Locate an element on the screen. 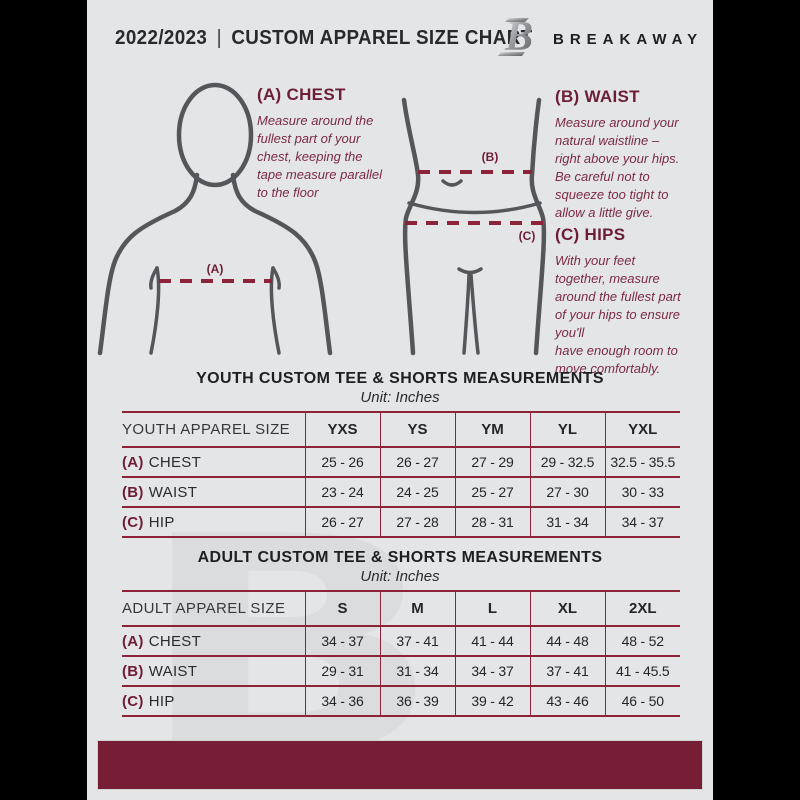 This screenshot has width=800, height=800. header-year-range: 2022/2023 is located at coordinates (161, 38).